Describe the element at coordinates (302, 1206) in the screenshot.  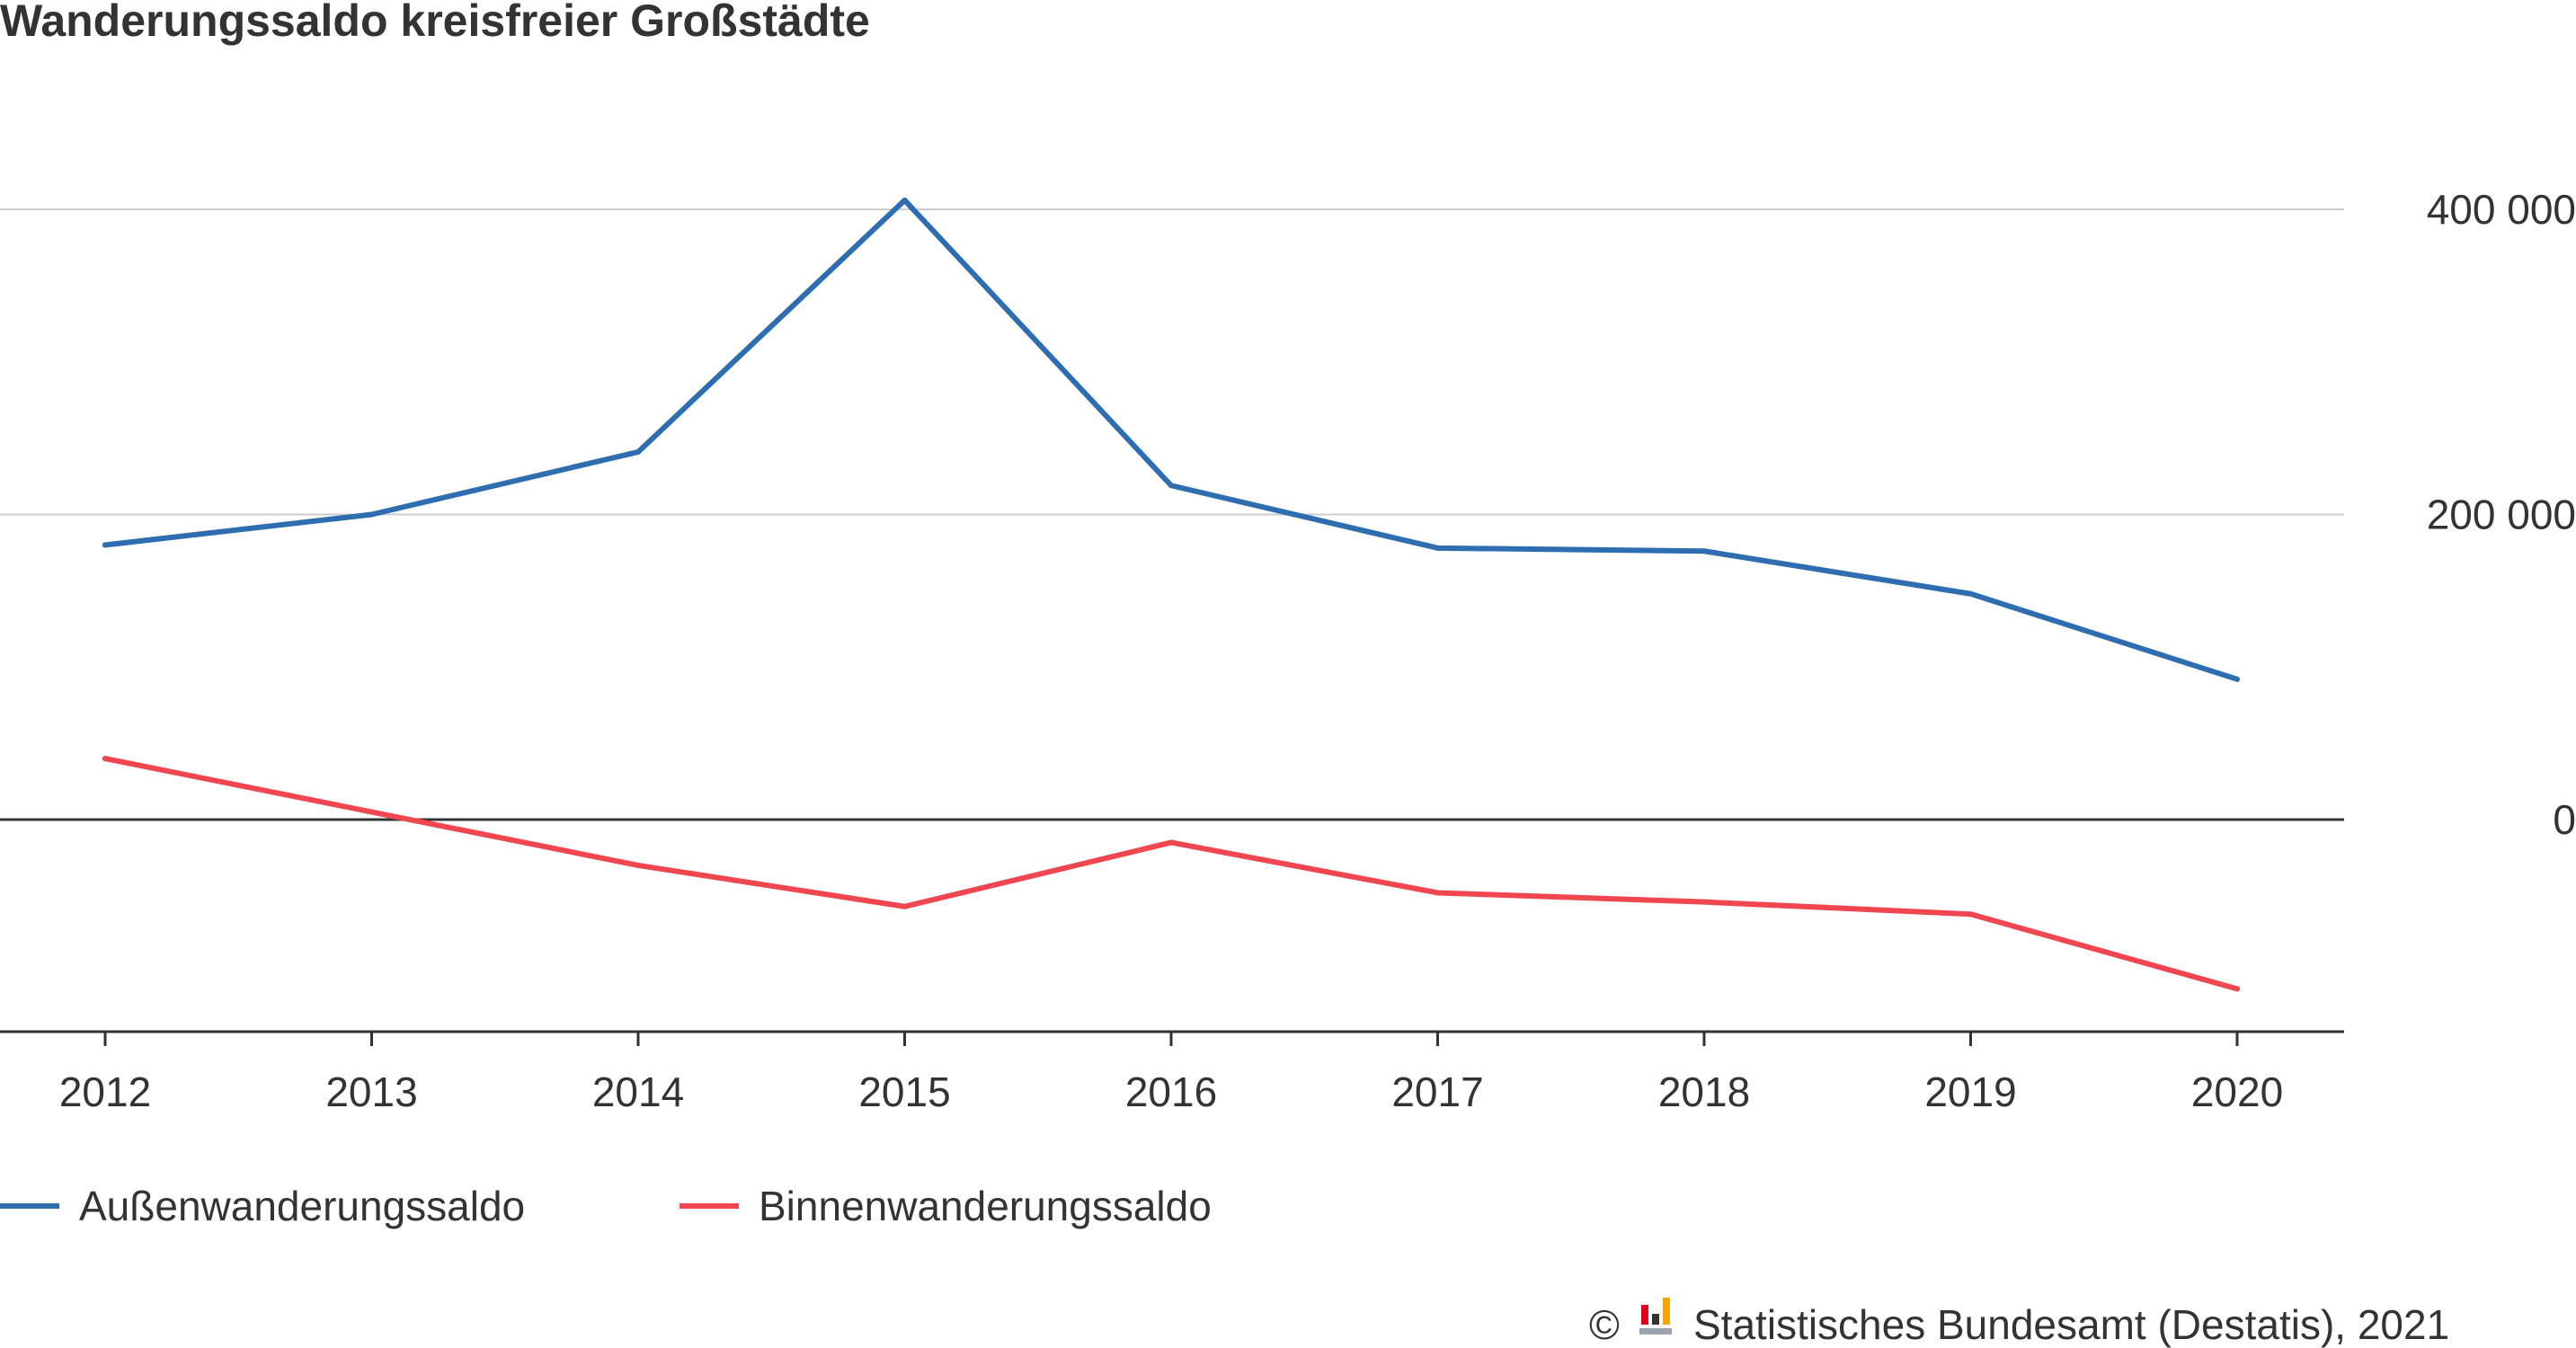
I see `legend-label: Außenwanderungssaldo` at that location.